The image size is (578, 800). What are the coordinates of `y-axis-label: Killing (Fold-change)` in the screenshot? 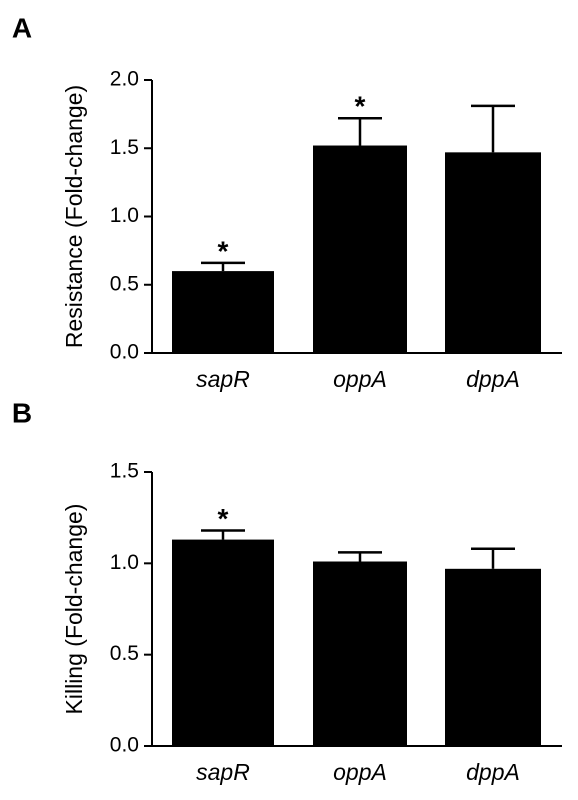 It's located at (74, 609).